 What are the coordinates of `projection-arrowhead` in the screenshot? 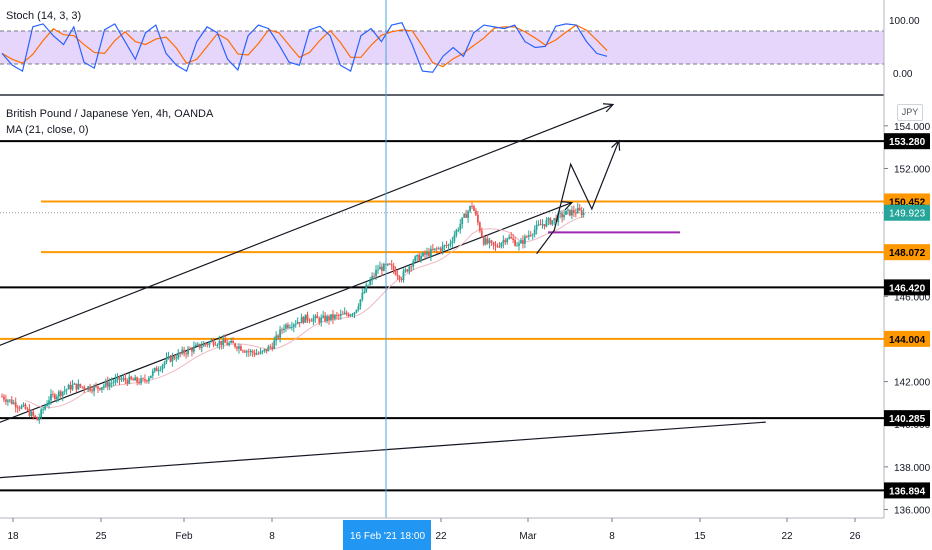 It's located at (616, 145).